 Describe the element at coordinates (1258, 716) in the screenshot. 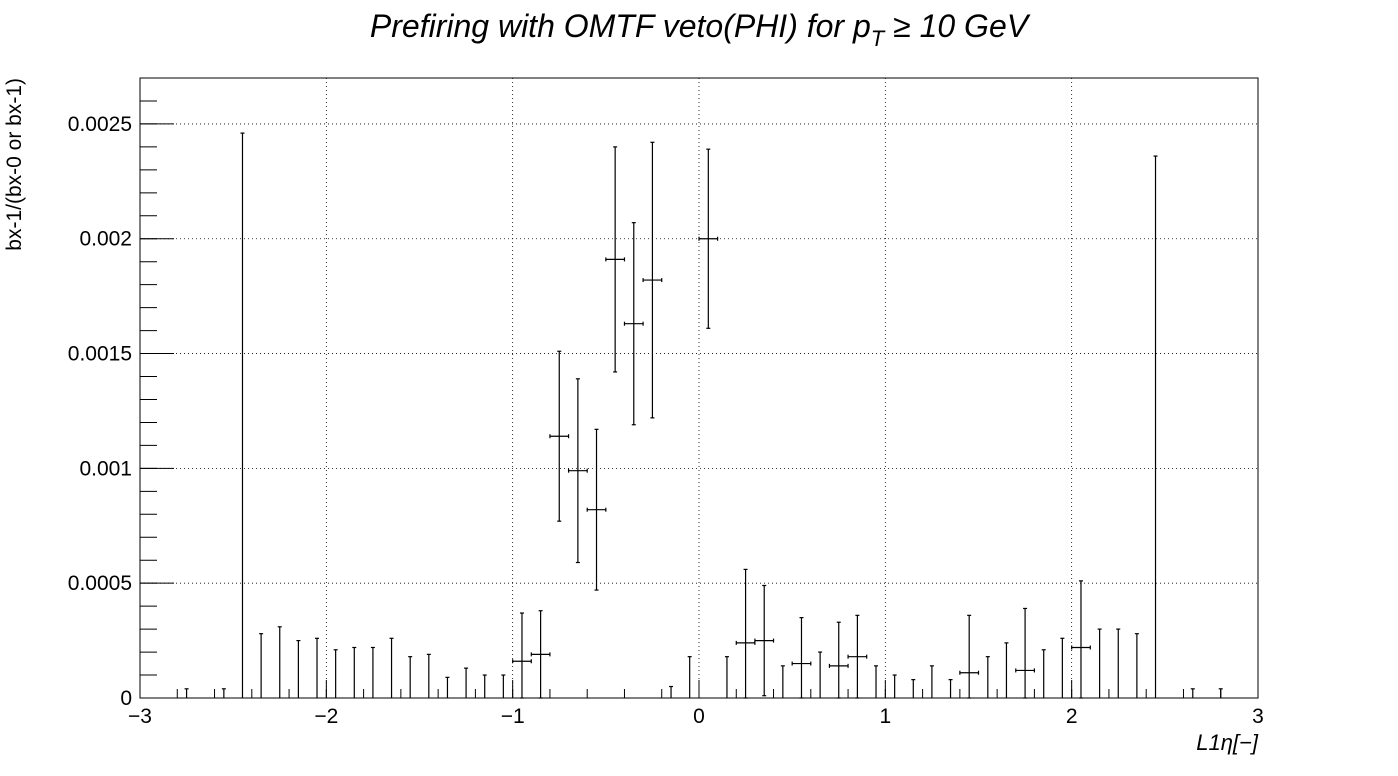

I see `x-tick-label: 3` at that location.